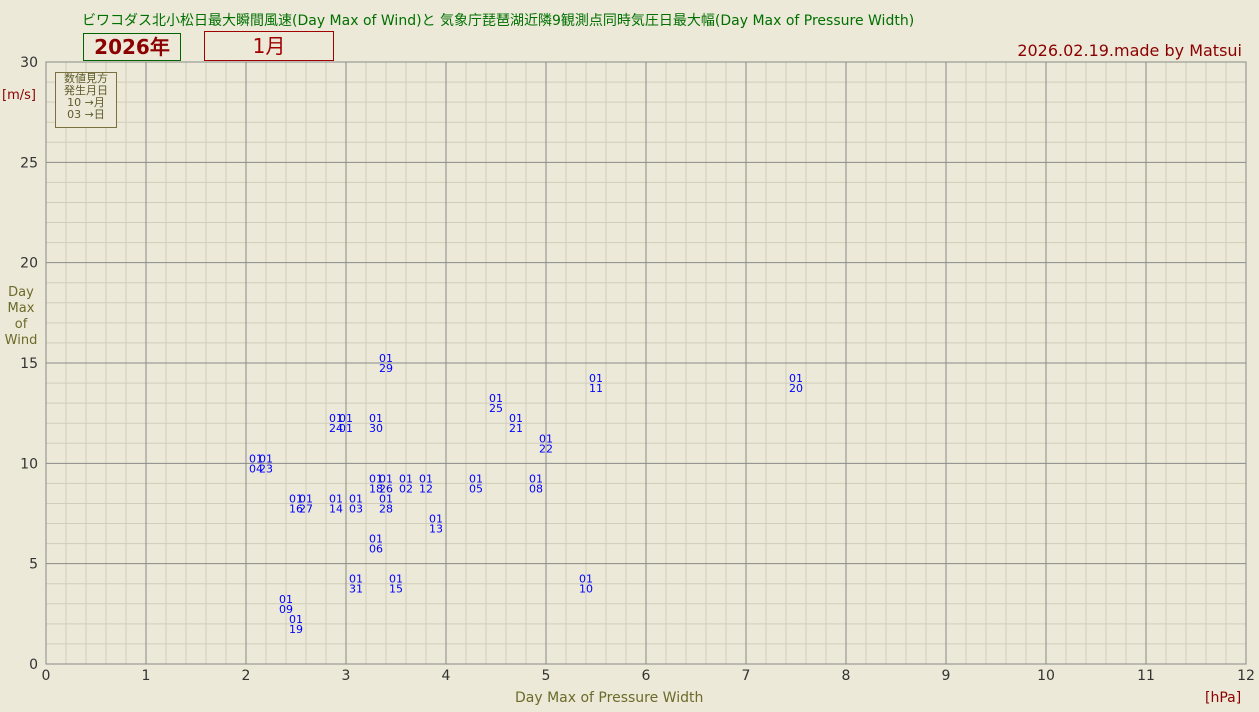 The width and height of the screenshot is (1259, 712). I want to click on data-point-day: 06, so click(376, 549).